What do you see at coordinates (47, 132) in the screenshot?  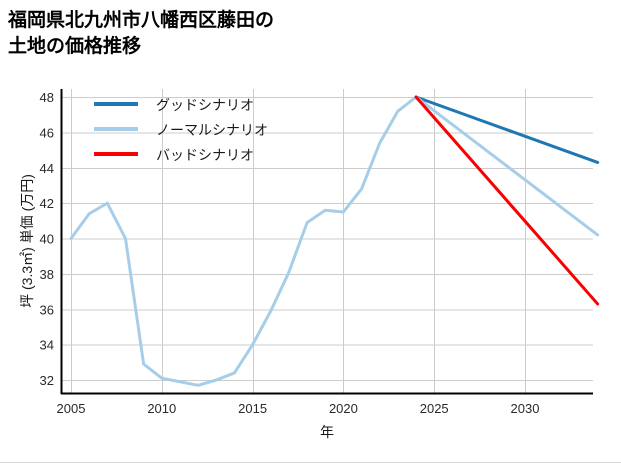 I see `y-axis-tick-label: 46` at bounding box center [47, 132].